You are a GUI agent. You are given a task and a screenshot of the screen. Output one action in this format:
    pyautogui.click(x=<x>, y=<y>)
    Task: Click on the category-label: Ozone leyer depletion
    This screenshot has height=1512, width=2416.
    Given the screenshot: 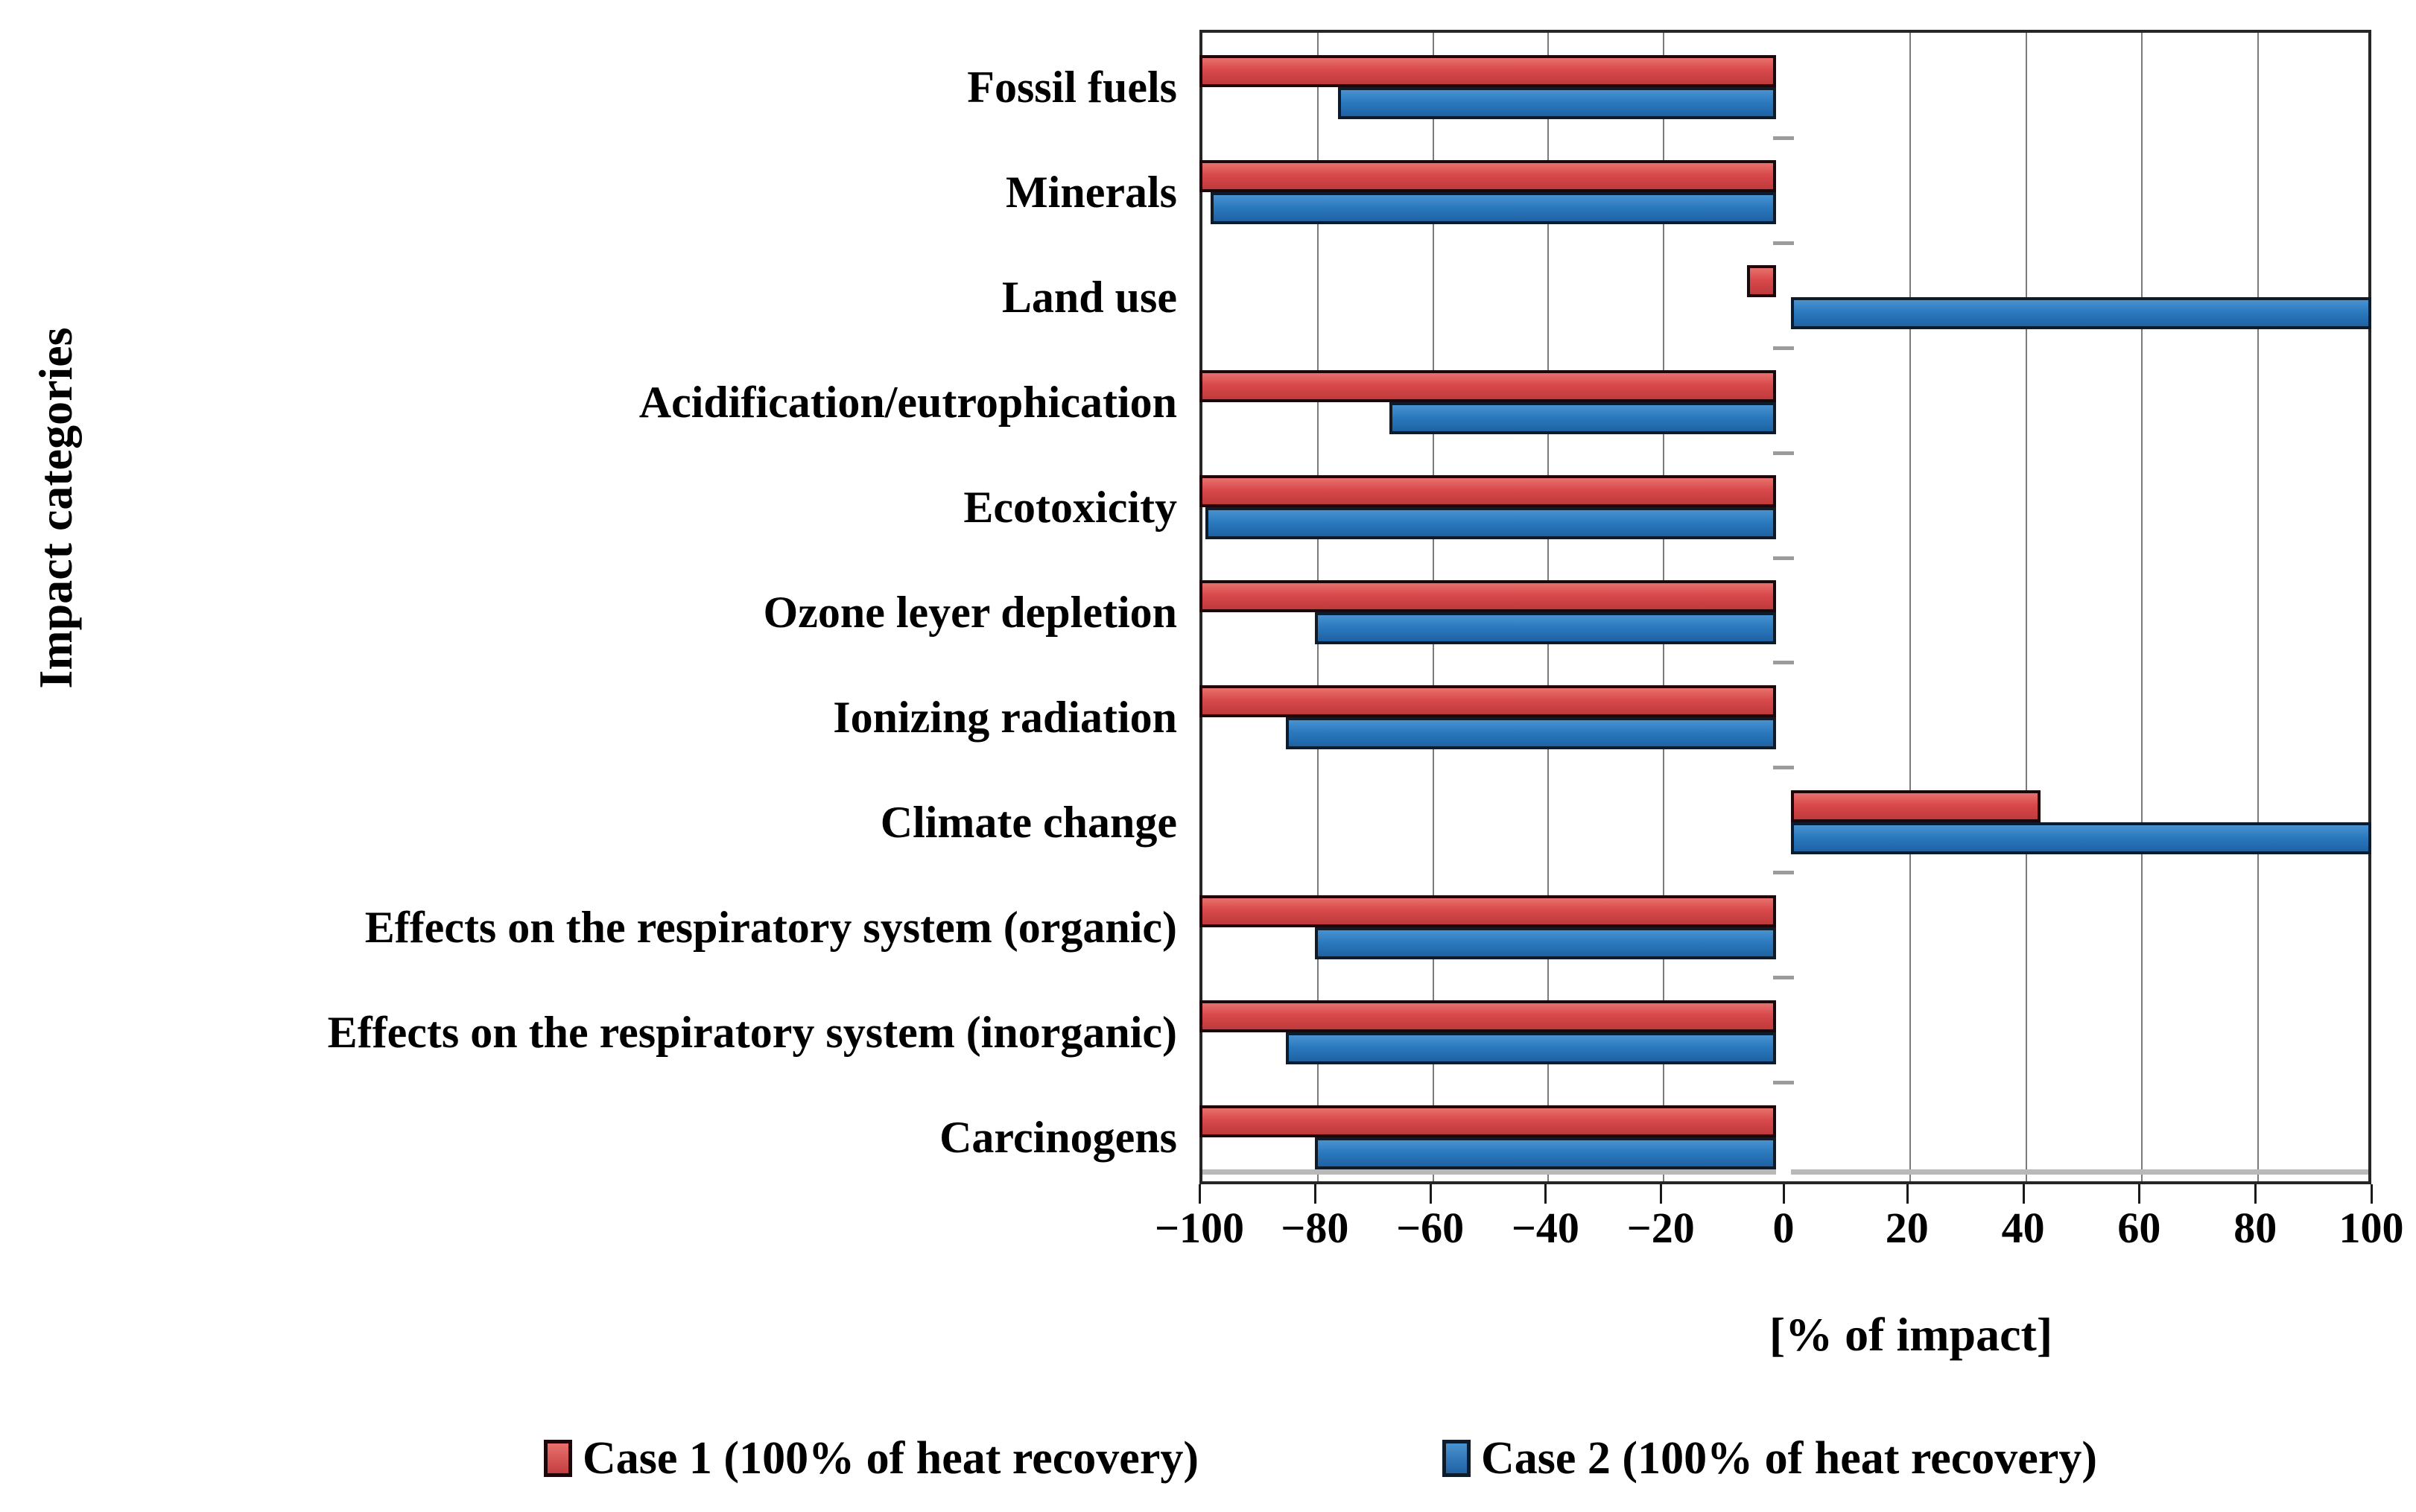 What is the action you would take?
    pyautogui.click(x=970, y=612)
    